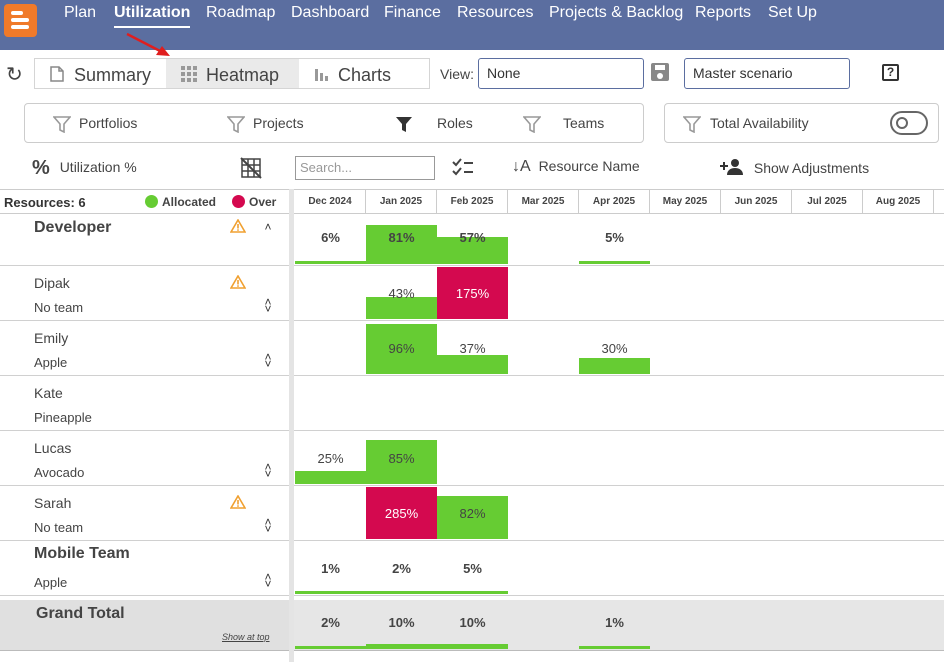 Image resolution: width=944 pixels, height=662 pixels. What do you see at coordinates (291, 425) in the screenshot?
I see `pane-divider` at bounding box center [291, 425].